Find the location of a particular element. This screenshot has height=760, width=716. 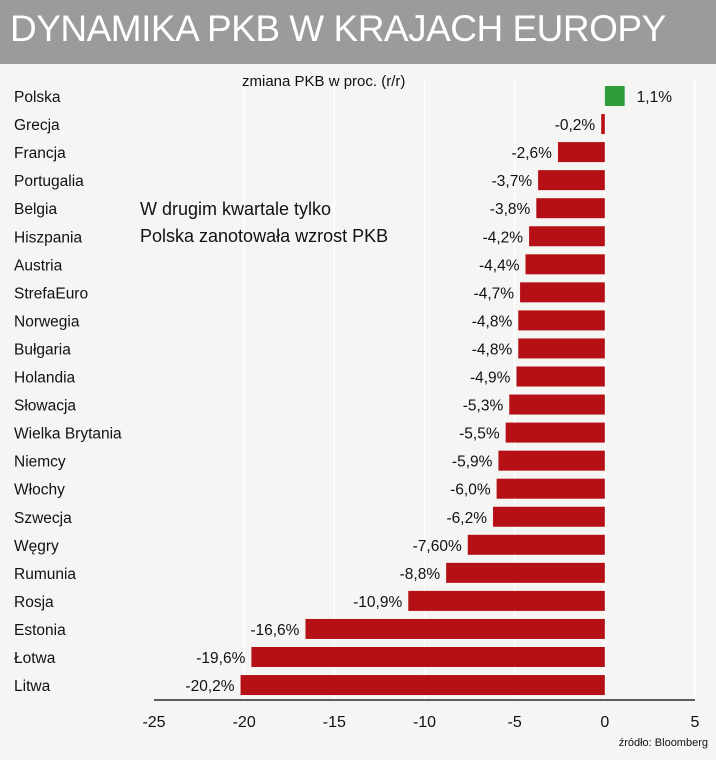

category-label: Węgry is located at coordinates (36, 546).